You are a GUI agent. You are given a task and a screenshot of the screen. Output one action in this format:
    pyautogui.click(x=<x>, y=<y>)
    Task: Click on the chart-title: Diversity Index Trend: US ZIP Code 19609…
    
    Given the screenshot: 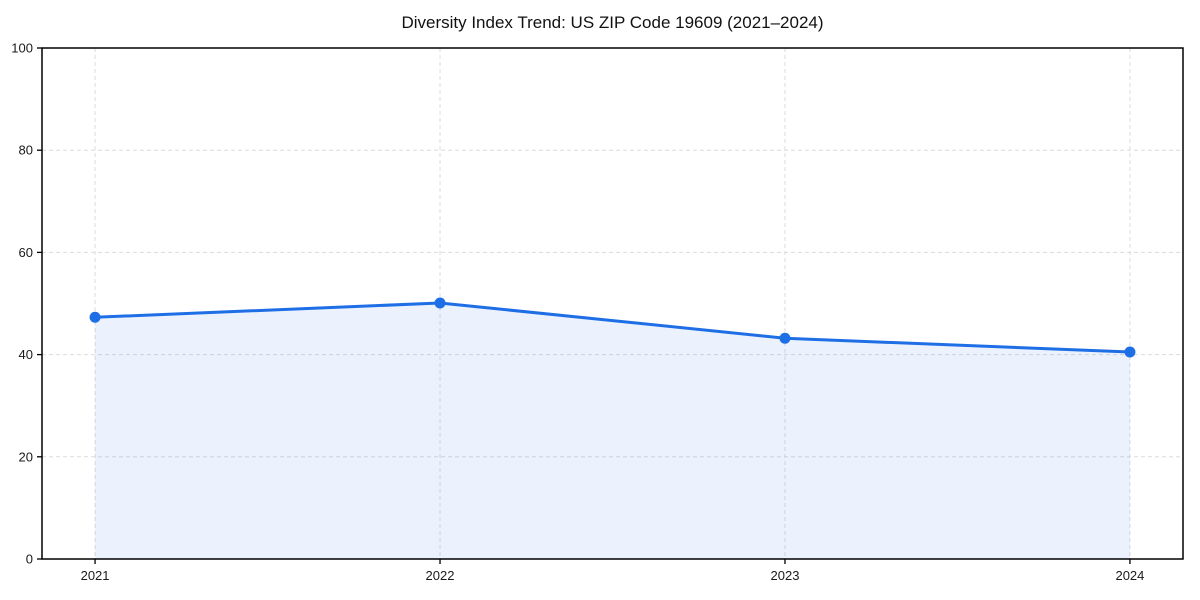 What is the action you would take?
    pyautogui.click(x=612, y=22)
    